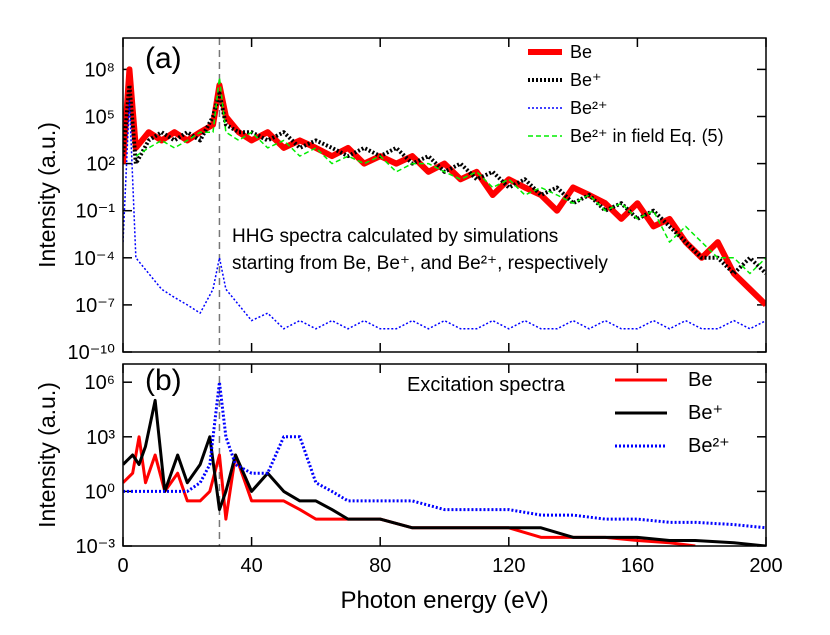 The width and height of the screenshot is (830, 635). I want to click on y-tick-label: 10³, so click(100, 438).